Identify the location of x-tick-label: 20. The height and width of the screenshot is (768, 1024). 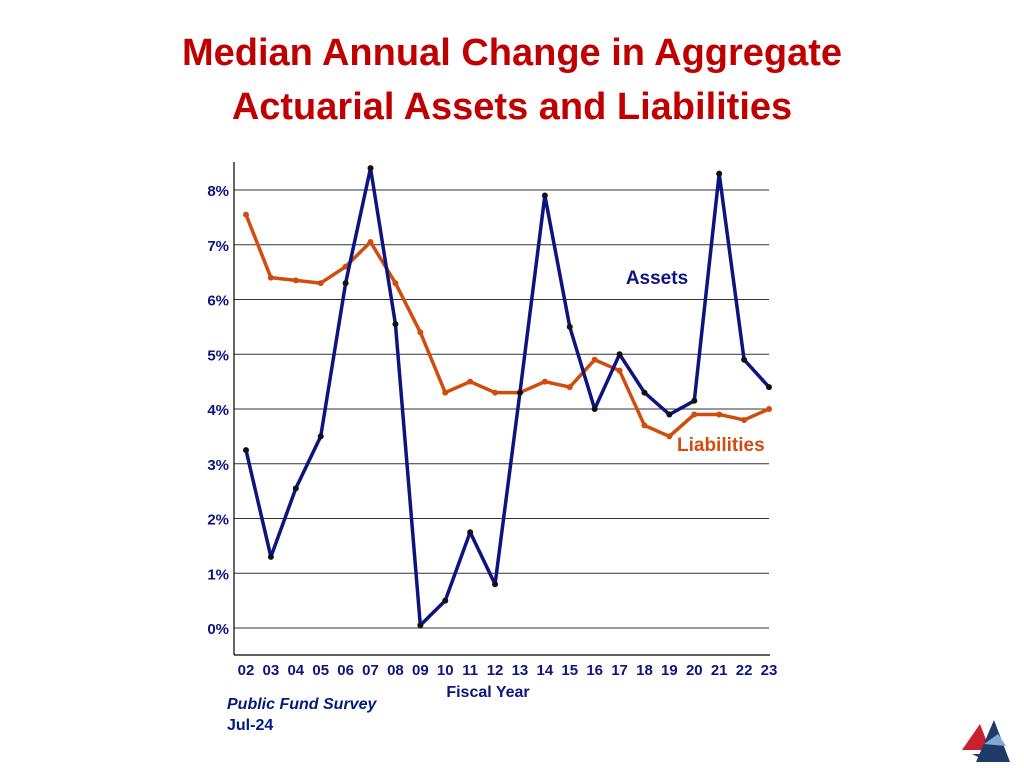
(694, 670).